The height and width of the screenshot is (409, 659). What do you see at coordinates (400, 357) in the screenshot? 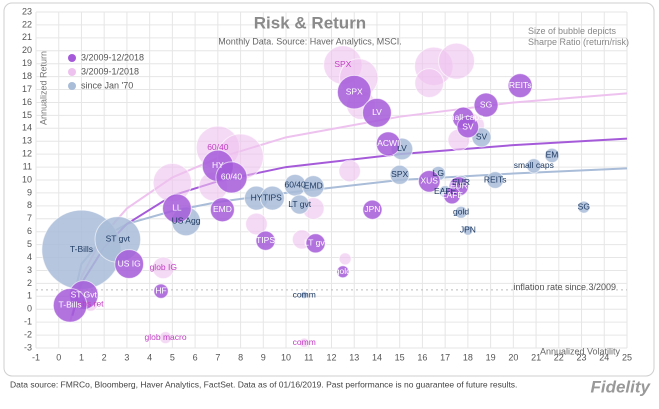
I see `x-tick-label: 15` at bounding box center [400, 357].